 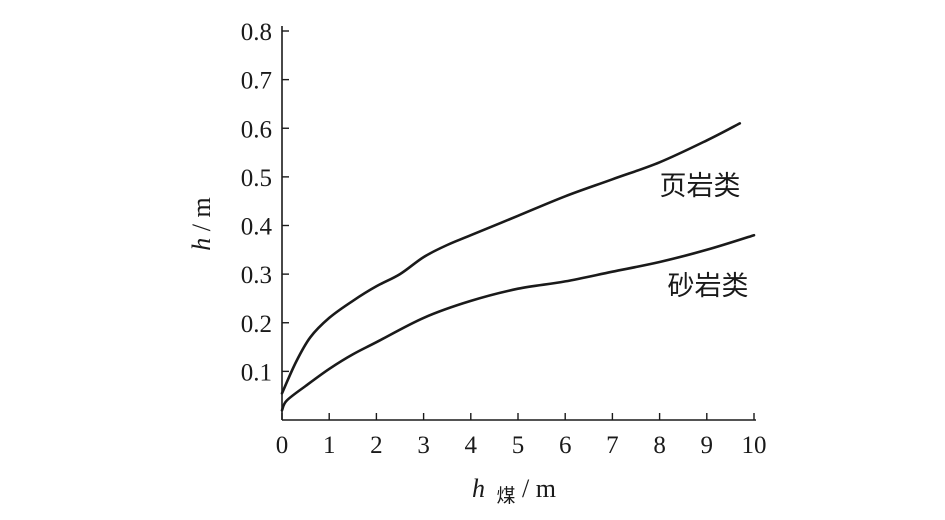 I want to click on x-tick-label: 10, so click(x=754, y=445).